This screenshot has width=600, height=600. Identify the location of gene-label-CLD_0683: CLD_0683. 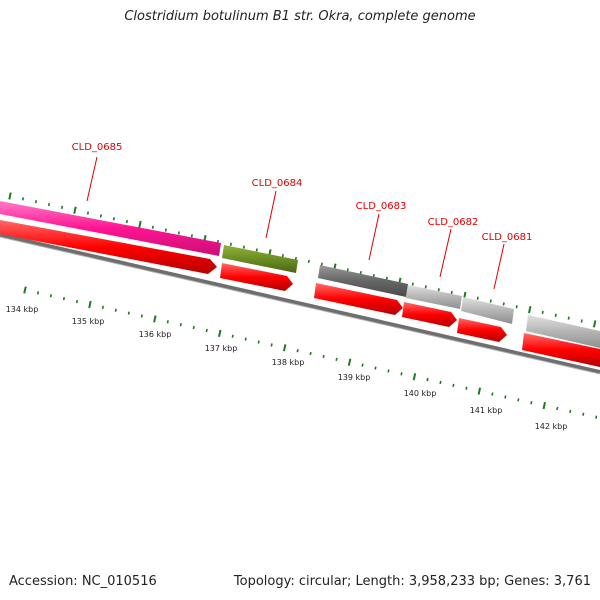
(381, 206).